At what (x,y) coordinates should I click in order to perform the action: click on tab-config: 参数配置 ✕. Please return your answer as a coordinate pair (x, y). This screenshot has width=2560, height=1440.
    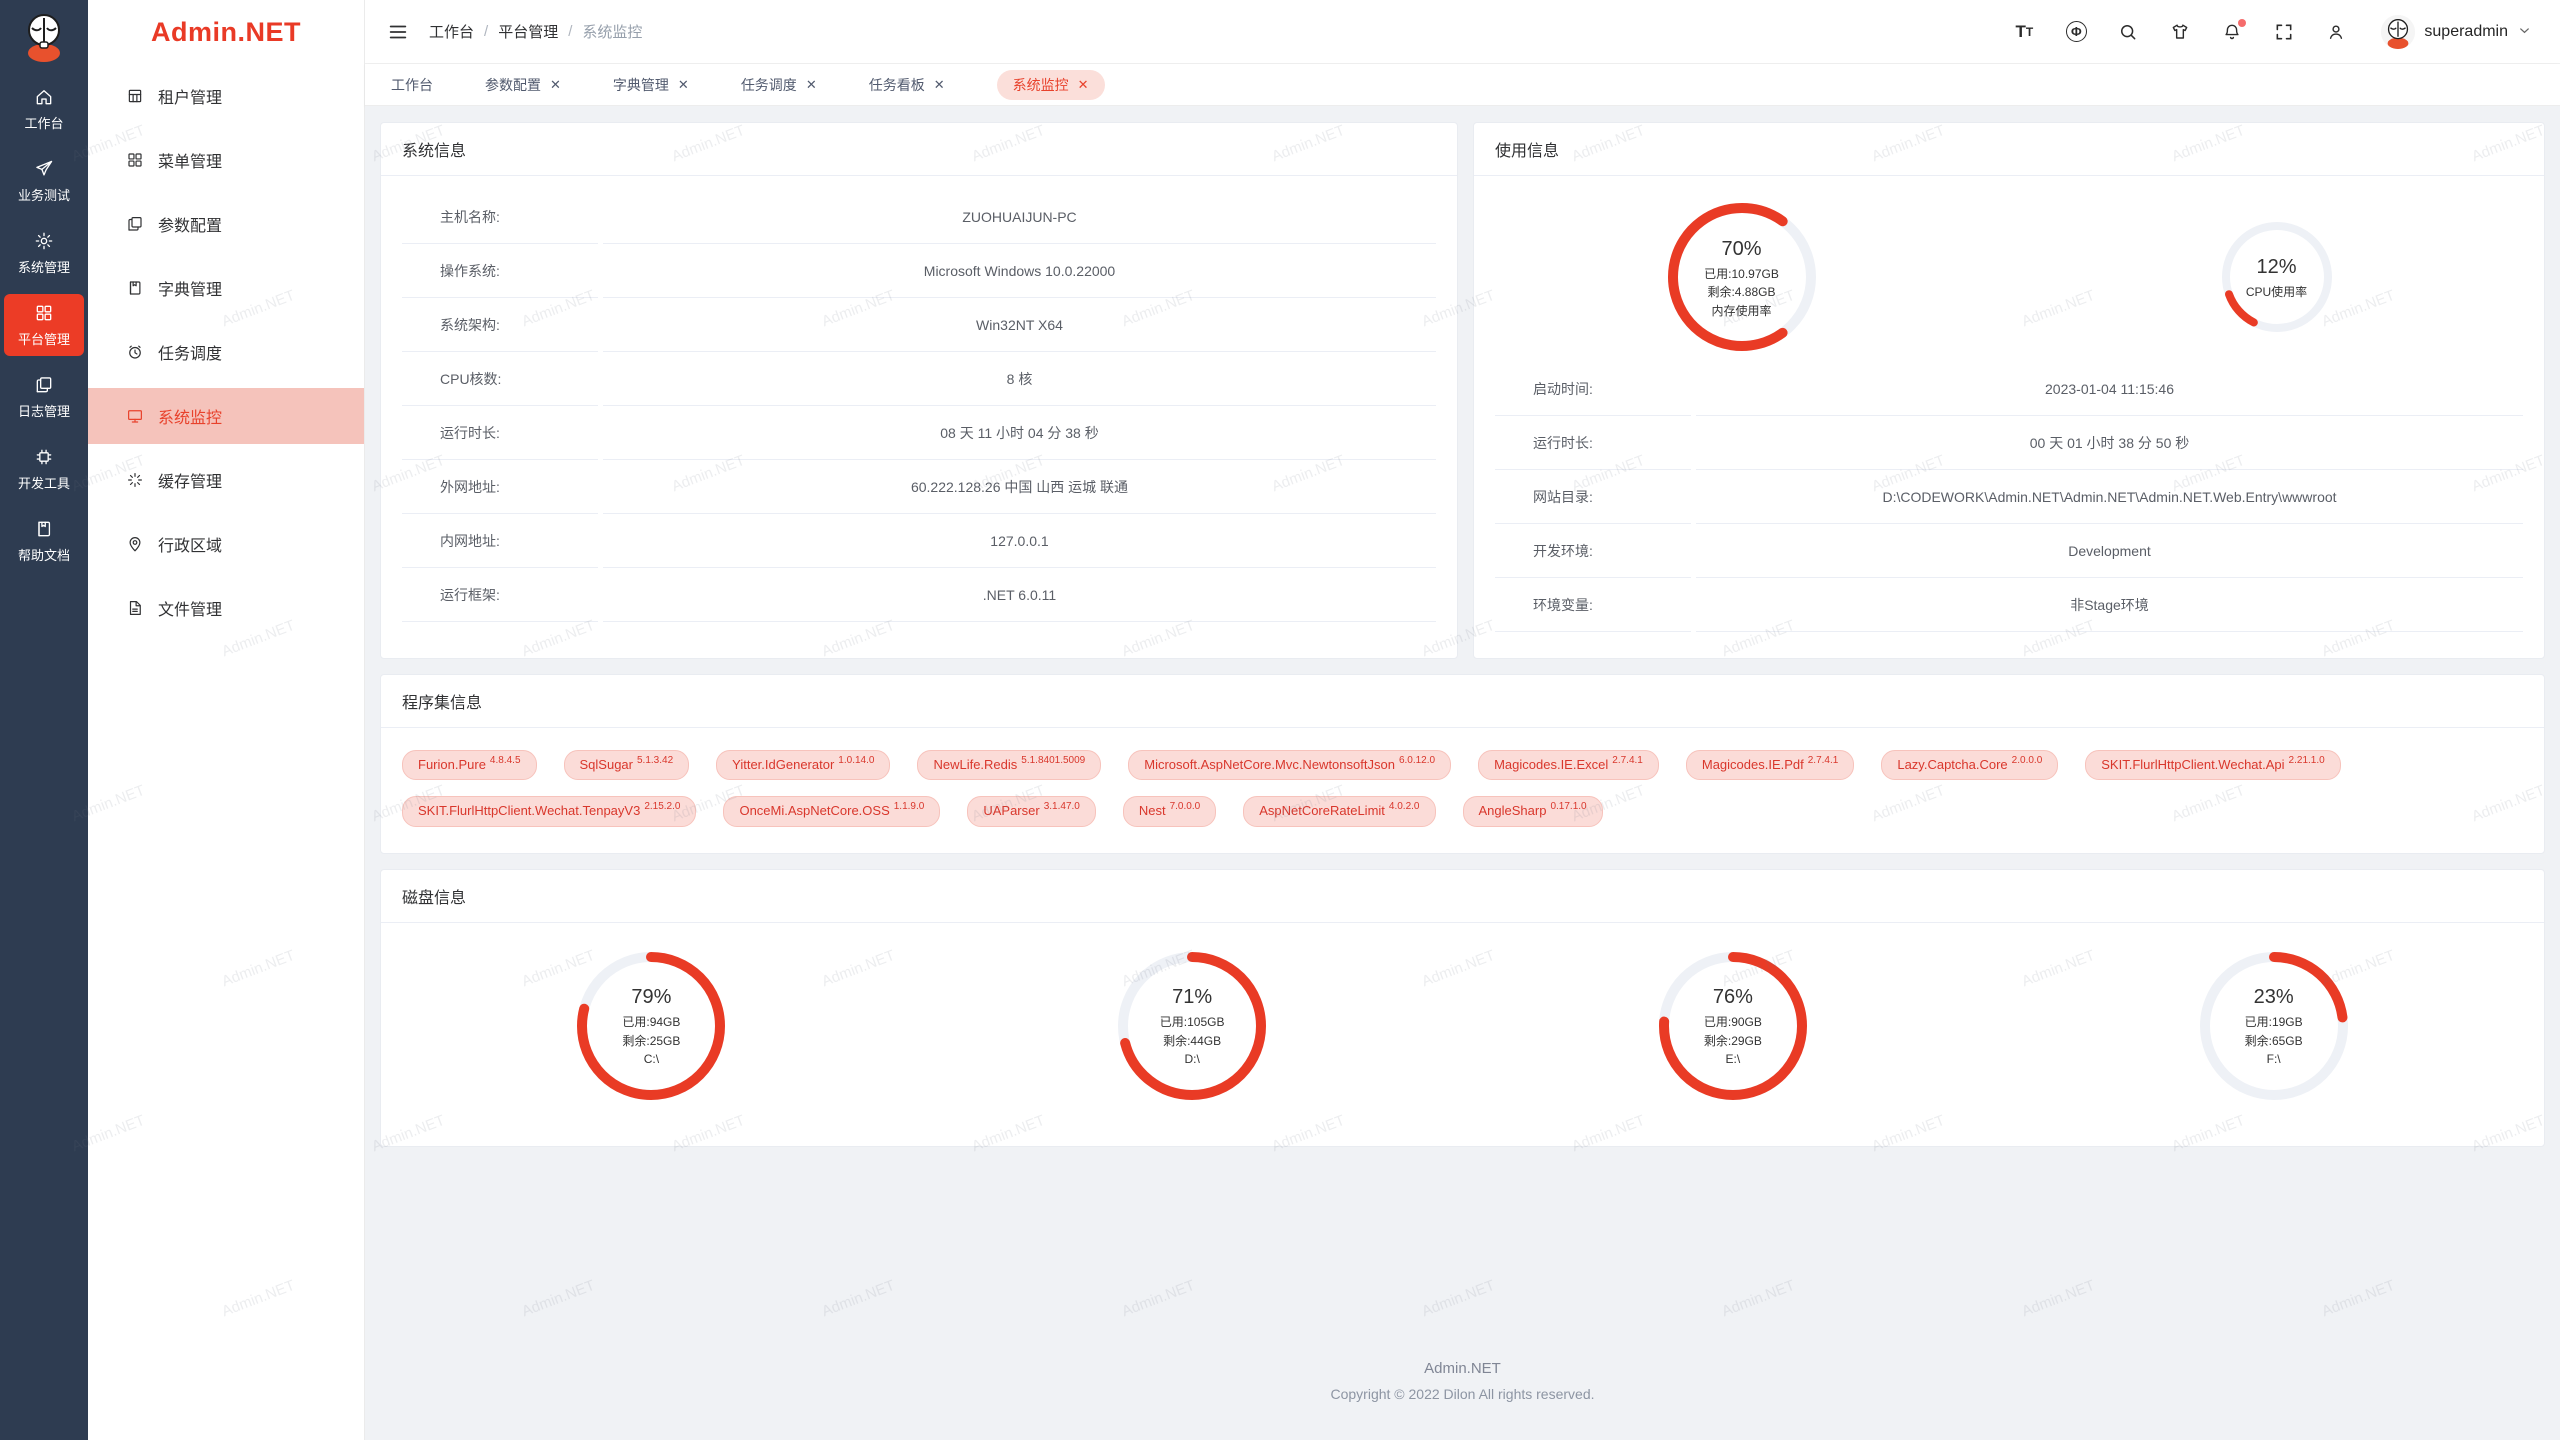
    Looking at the image, I should click on (523, 85).